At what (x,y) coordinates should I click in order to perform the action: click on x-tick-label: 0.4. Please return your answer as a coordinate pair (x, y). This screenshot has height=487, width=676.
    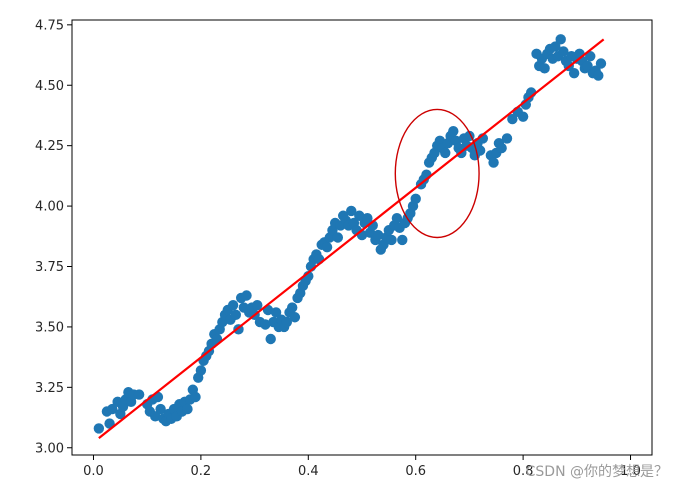
    Looking at the image, I should click on (308, 471).